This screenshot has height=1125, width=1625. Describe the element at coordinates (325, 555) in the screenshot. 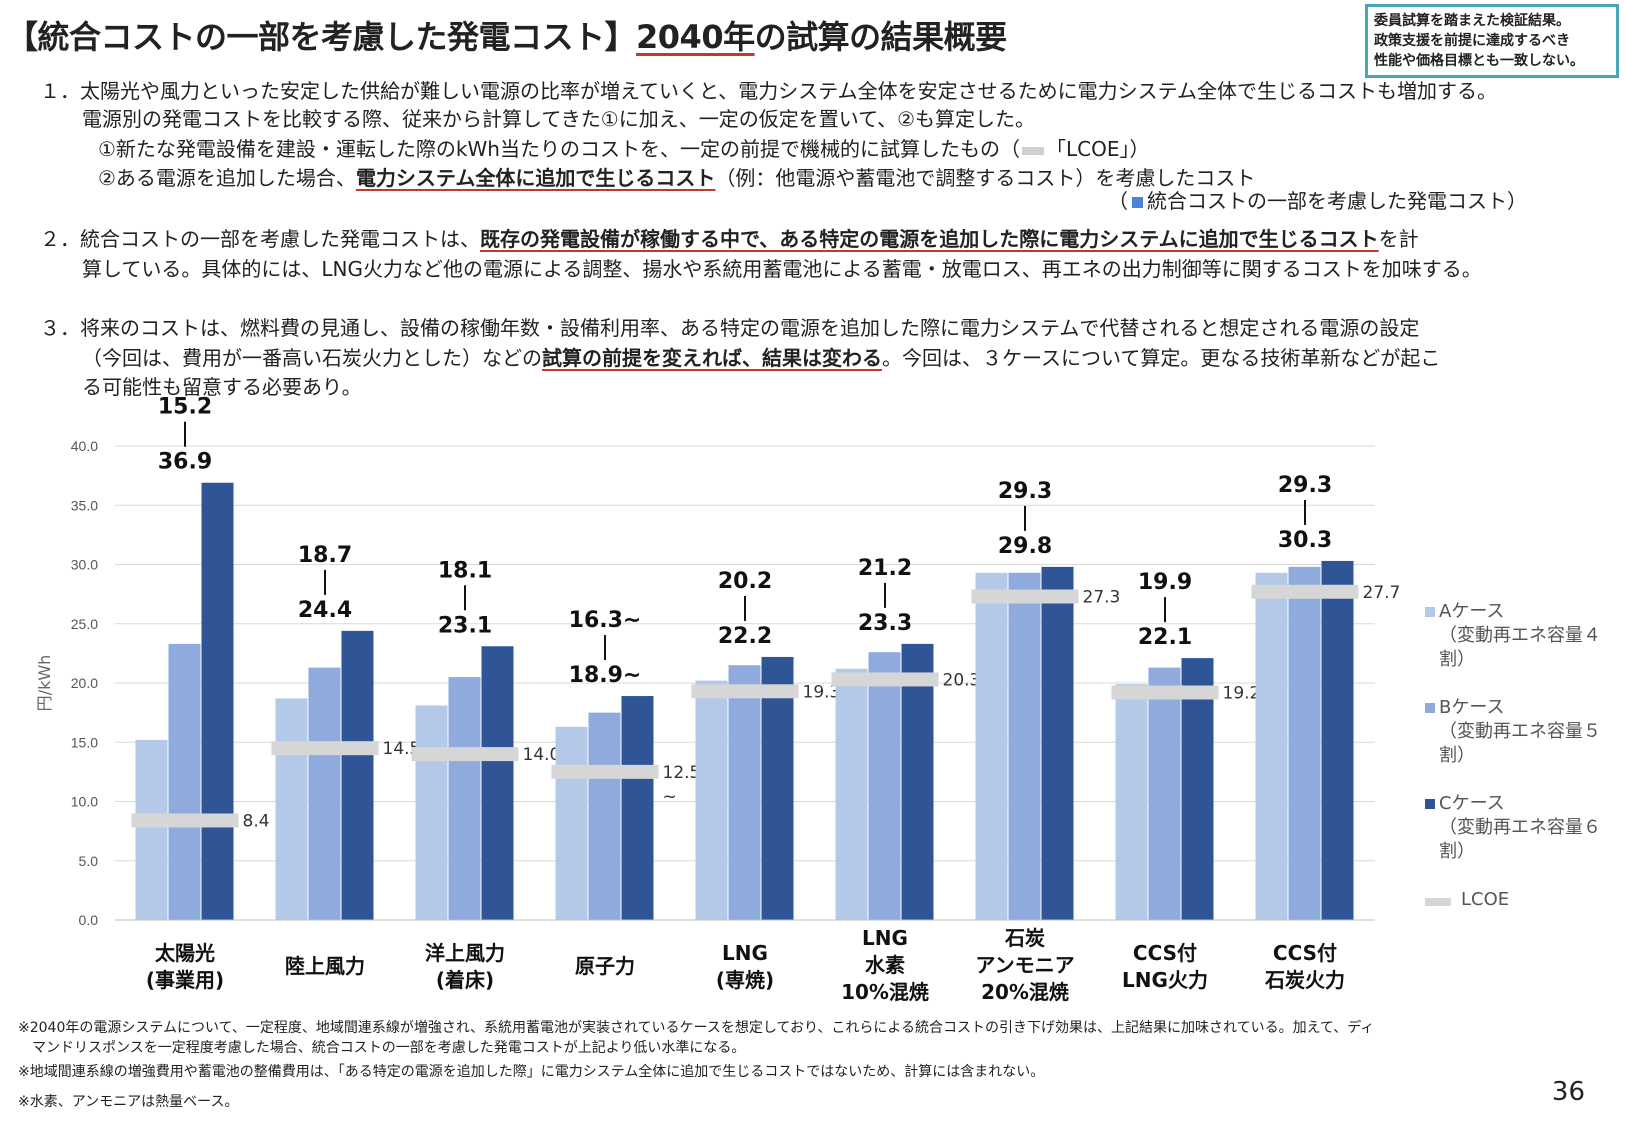

I see `range-label-low: 18.7` at that location.